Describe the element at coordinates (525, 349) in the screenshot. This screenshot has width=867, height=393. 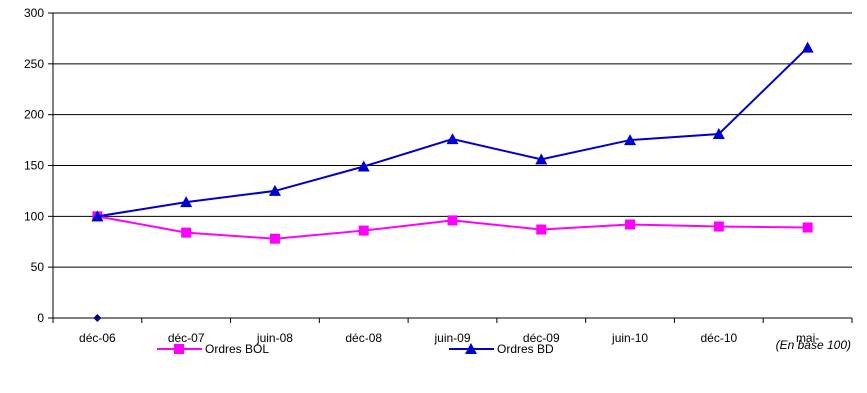
I see `legend-label: Ordres BD` at that location.